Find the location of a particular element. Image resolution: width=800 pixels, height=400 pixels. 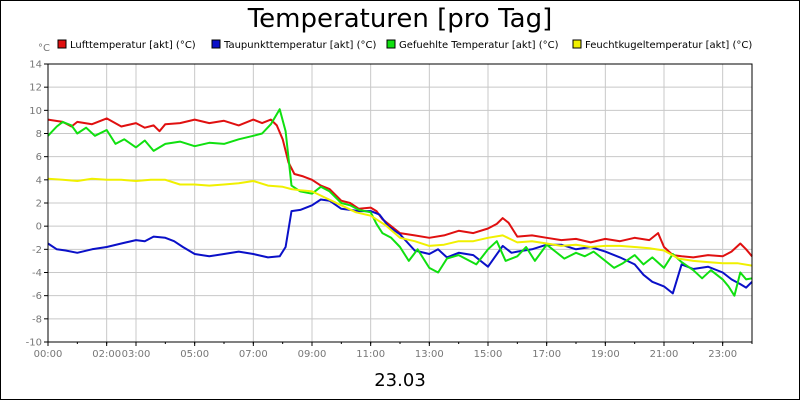

y-tick-label: 0 is located at coordinates (39, 227).